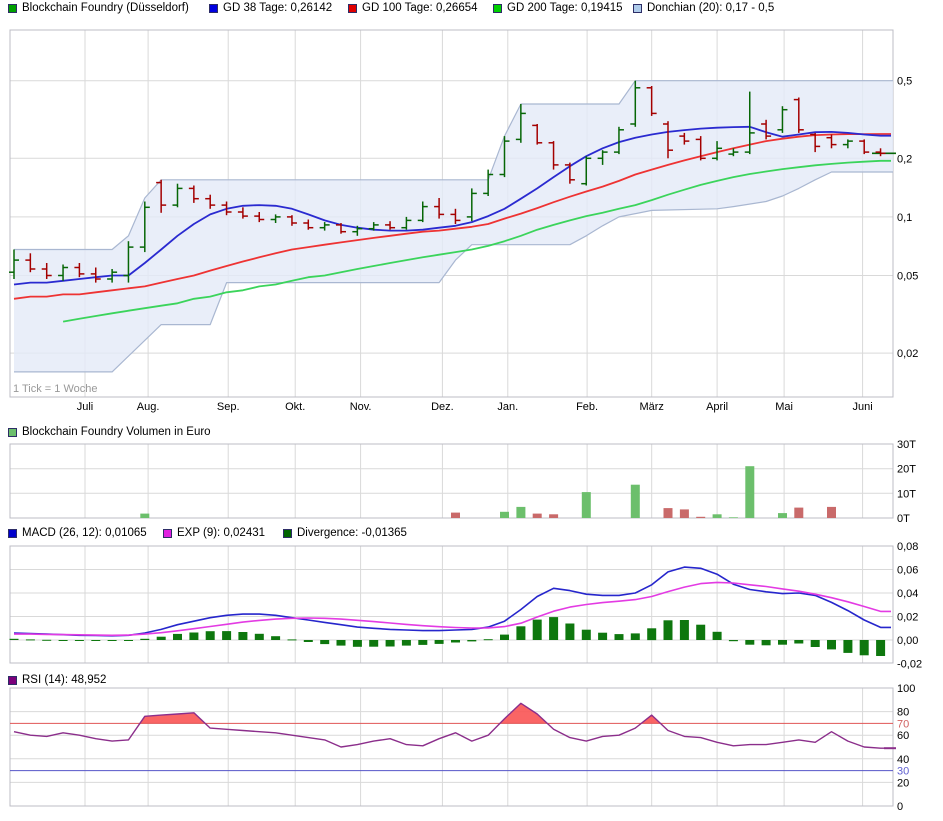 The height and width of the screenshot is (821, 943). What do you see at coordinates (109, 432) in the screenshot?
I see `legend-item-volume: Blockchain Foundry Volumen in Euro` at bounding box center [109, 432].